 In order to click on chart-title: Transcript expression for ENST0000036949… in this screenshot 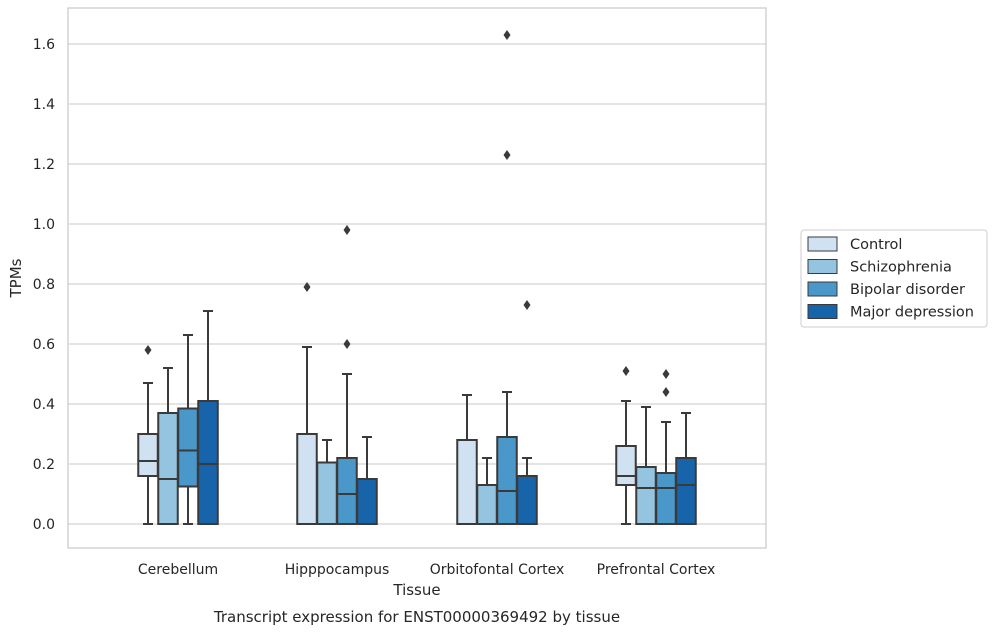, I will do `click(416, 617)`.